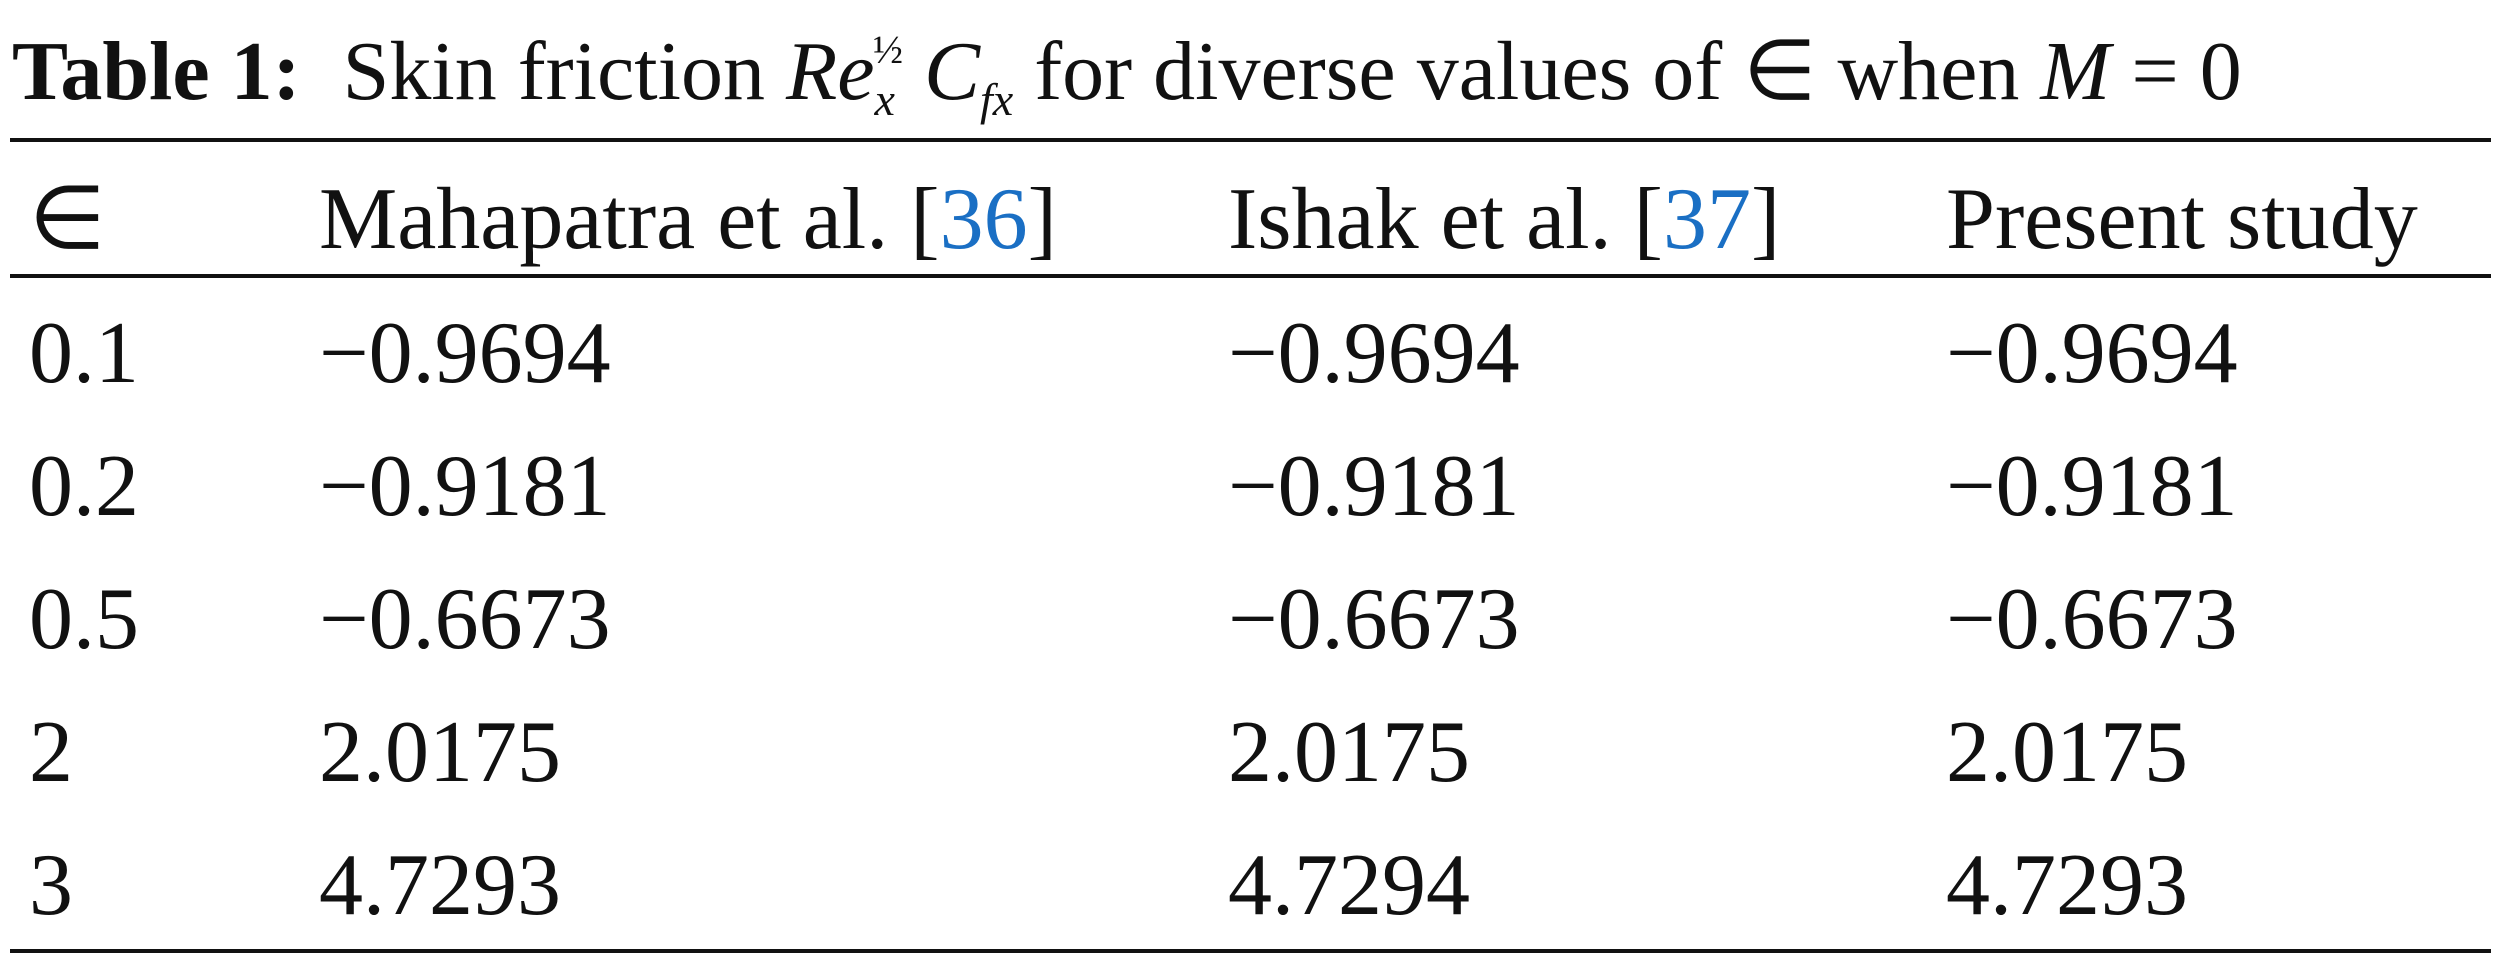 The image size is (2501, 964). What do you see at coordinates (84, 486) in the screenshot?
I see `row-label: 0.2` at bounding box center [84, 486].